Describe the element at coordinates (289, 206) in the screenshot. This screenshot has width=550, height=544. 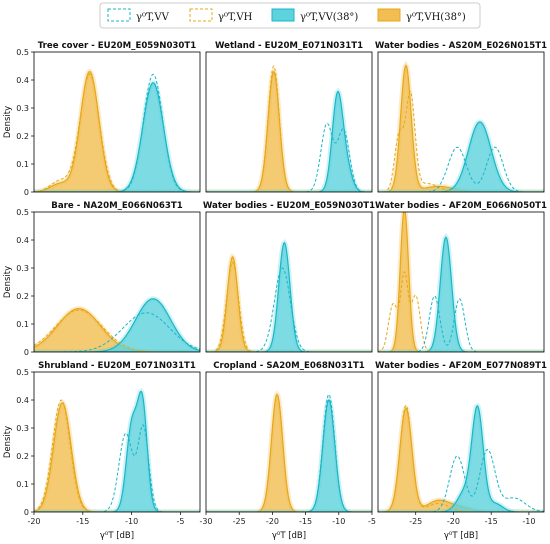
I see `subplot-title: Water bodies - EU20M_E059N030T1` at that location.